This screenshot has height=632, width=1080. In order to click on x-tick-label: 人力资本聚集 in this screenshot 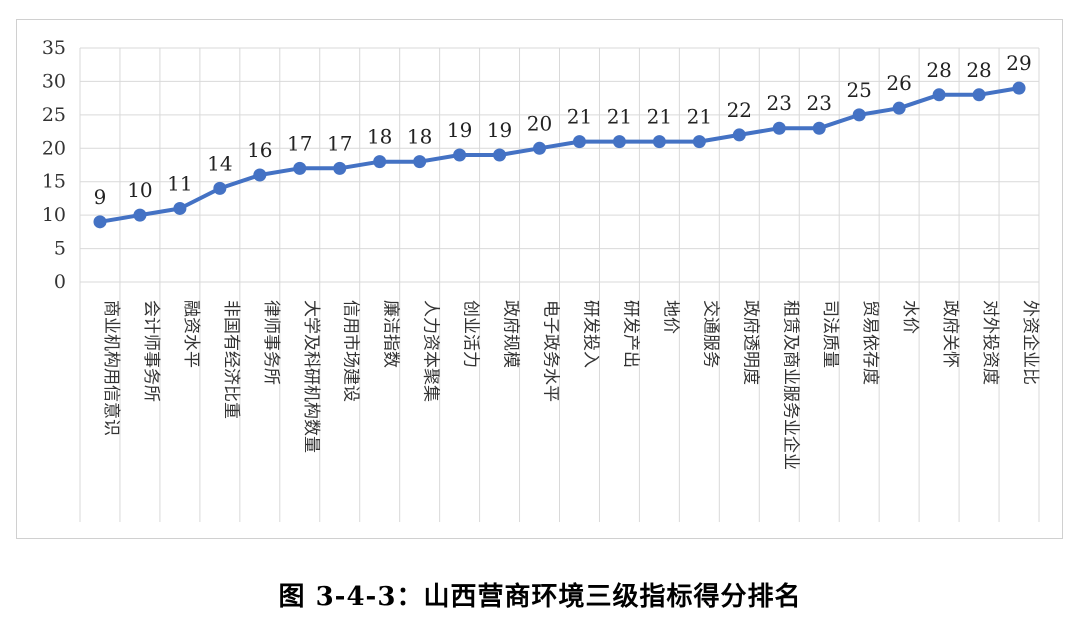, I will do `click(431, 351)`.